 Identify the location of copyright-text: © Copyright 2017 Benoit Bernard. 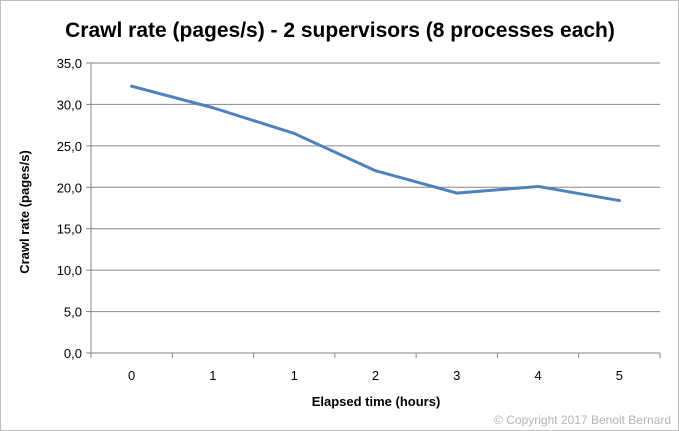
(582, 420).